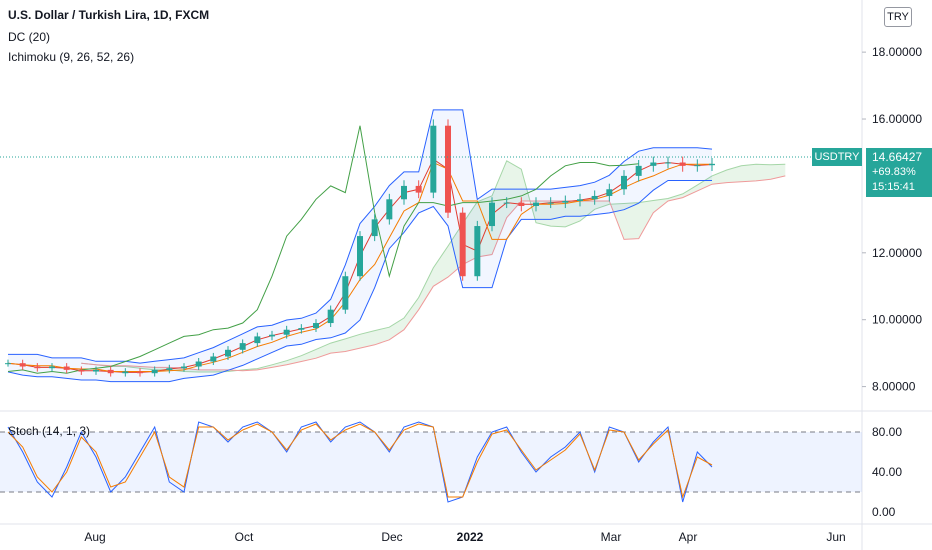  What do you see at coordinates (897, 119) in the screenshot?
I see `price-tick-label-3: 16.00000` at bounding box center [897, 119].